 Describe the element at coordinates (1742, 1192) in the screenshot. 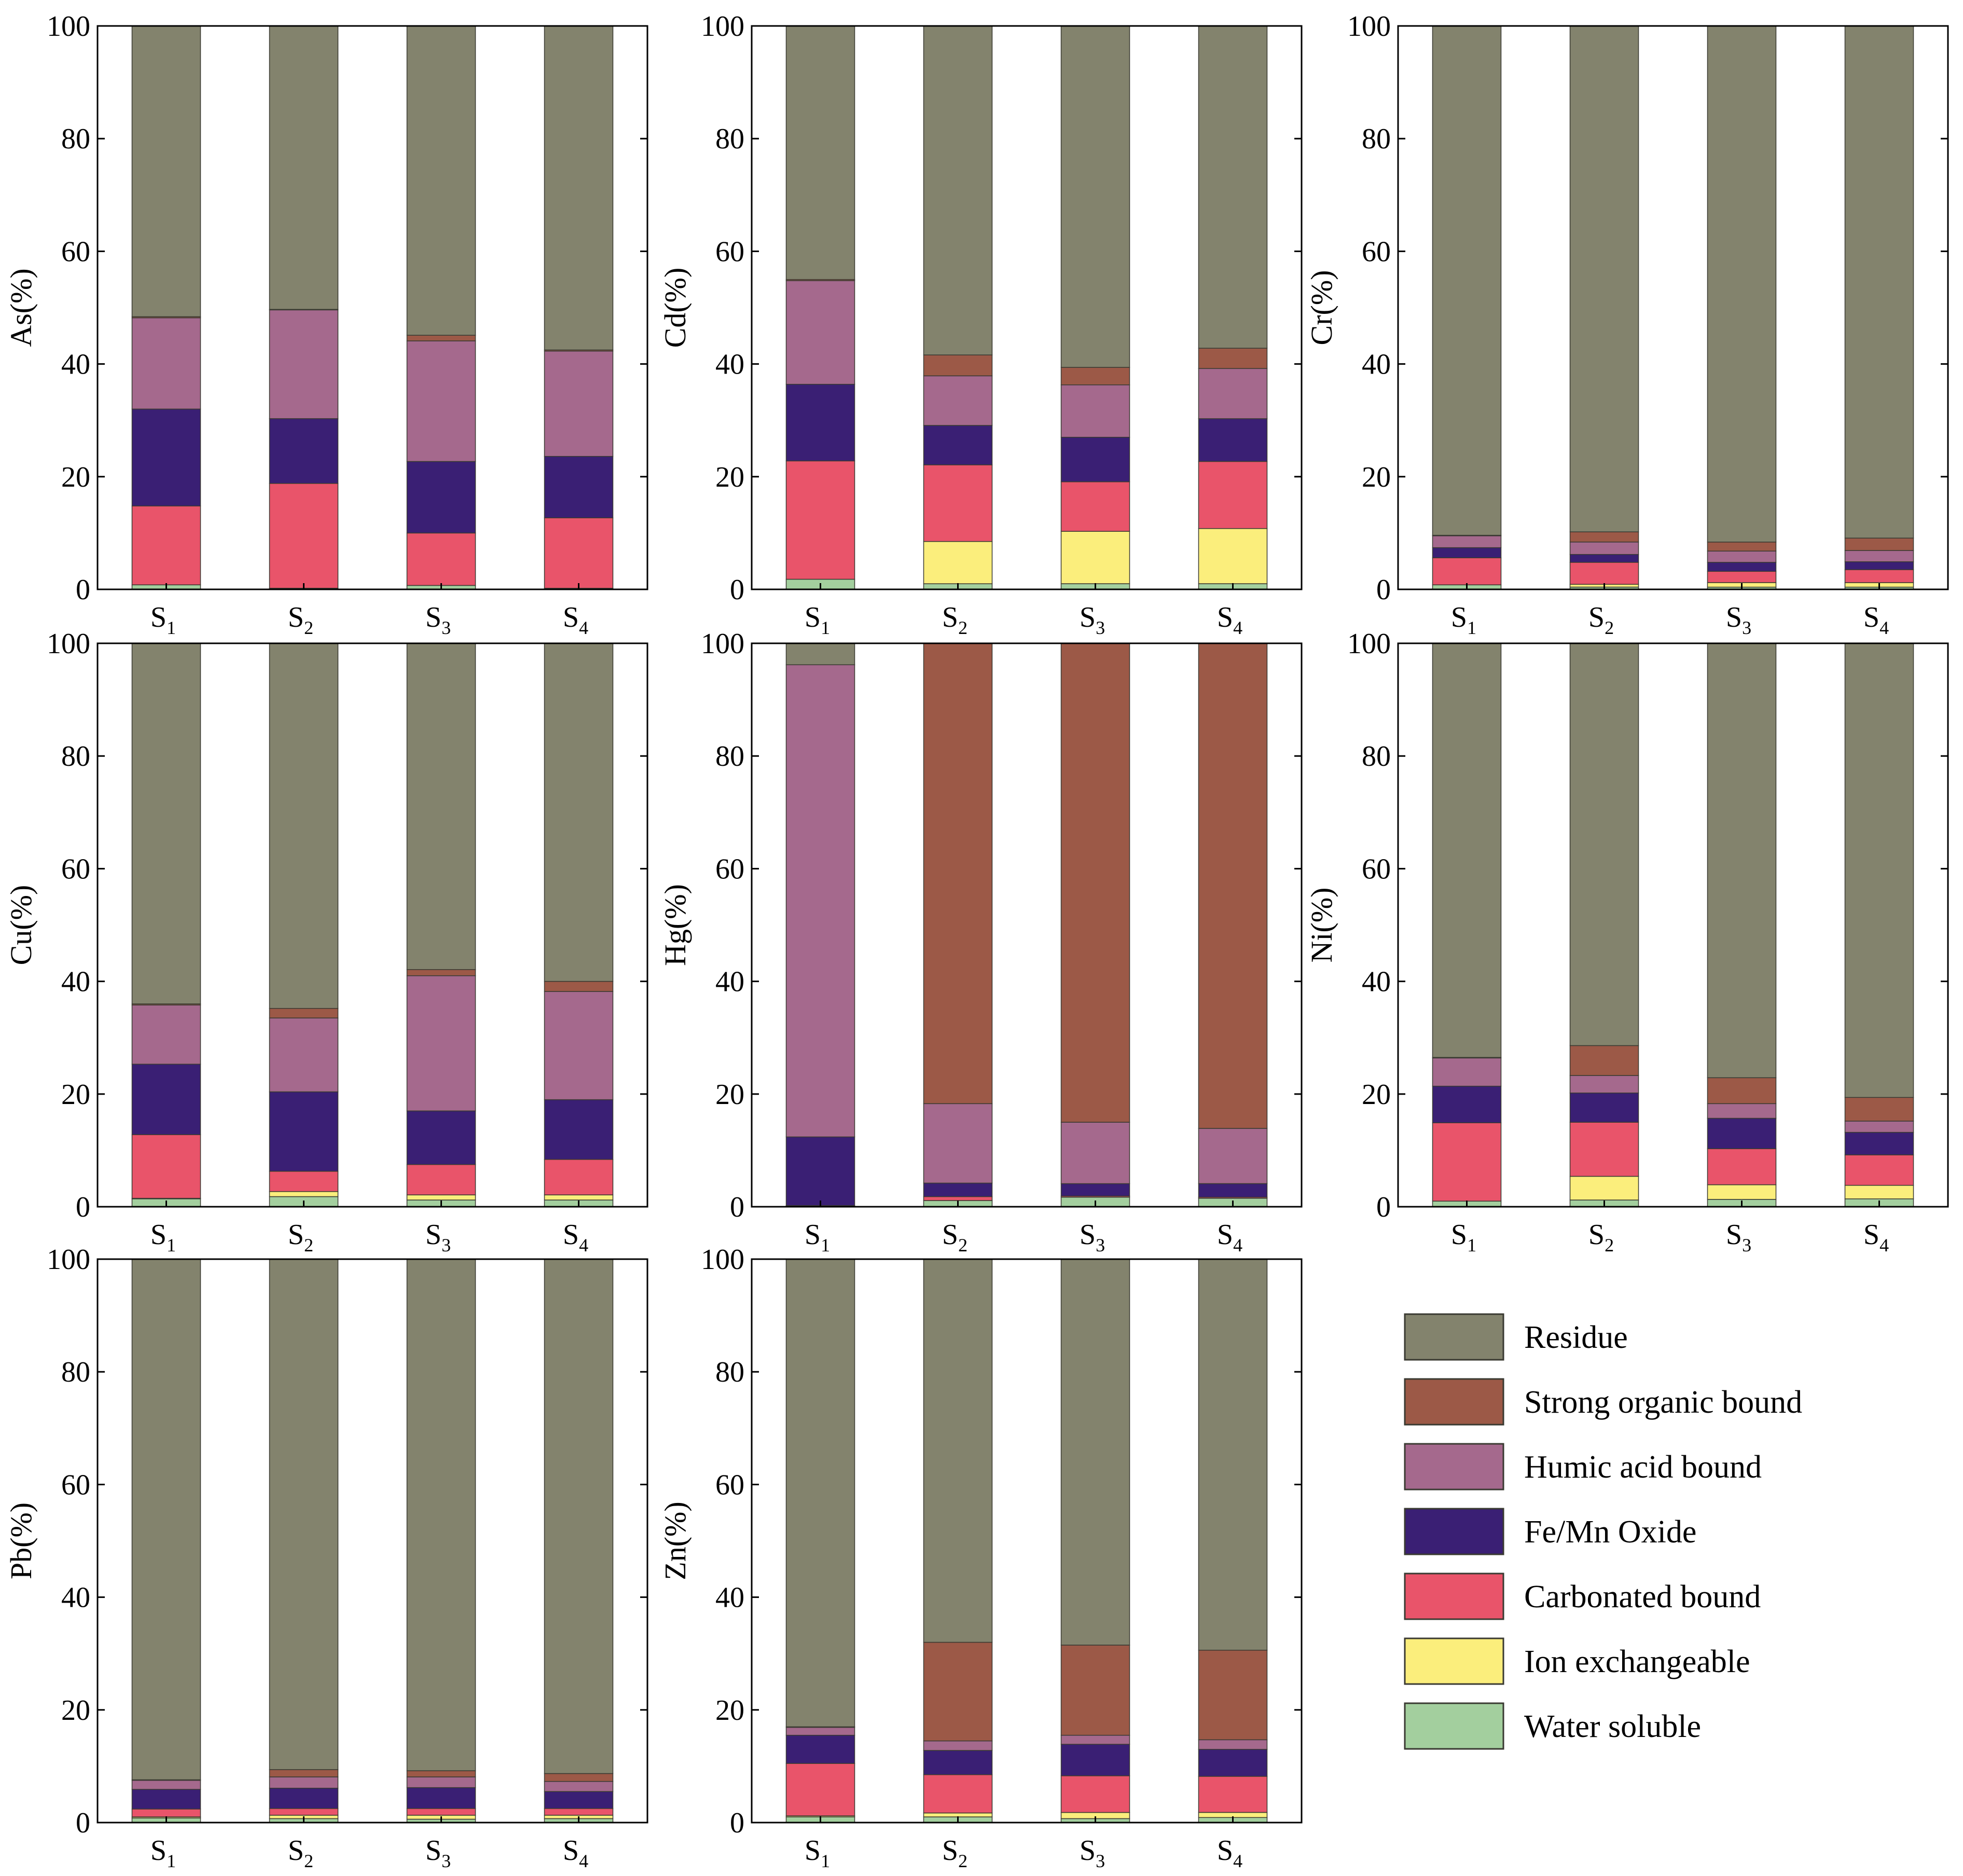

I see `bar-segment-ni-s3-ion-exchangeable` at that location.